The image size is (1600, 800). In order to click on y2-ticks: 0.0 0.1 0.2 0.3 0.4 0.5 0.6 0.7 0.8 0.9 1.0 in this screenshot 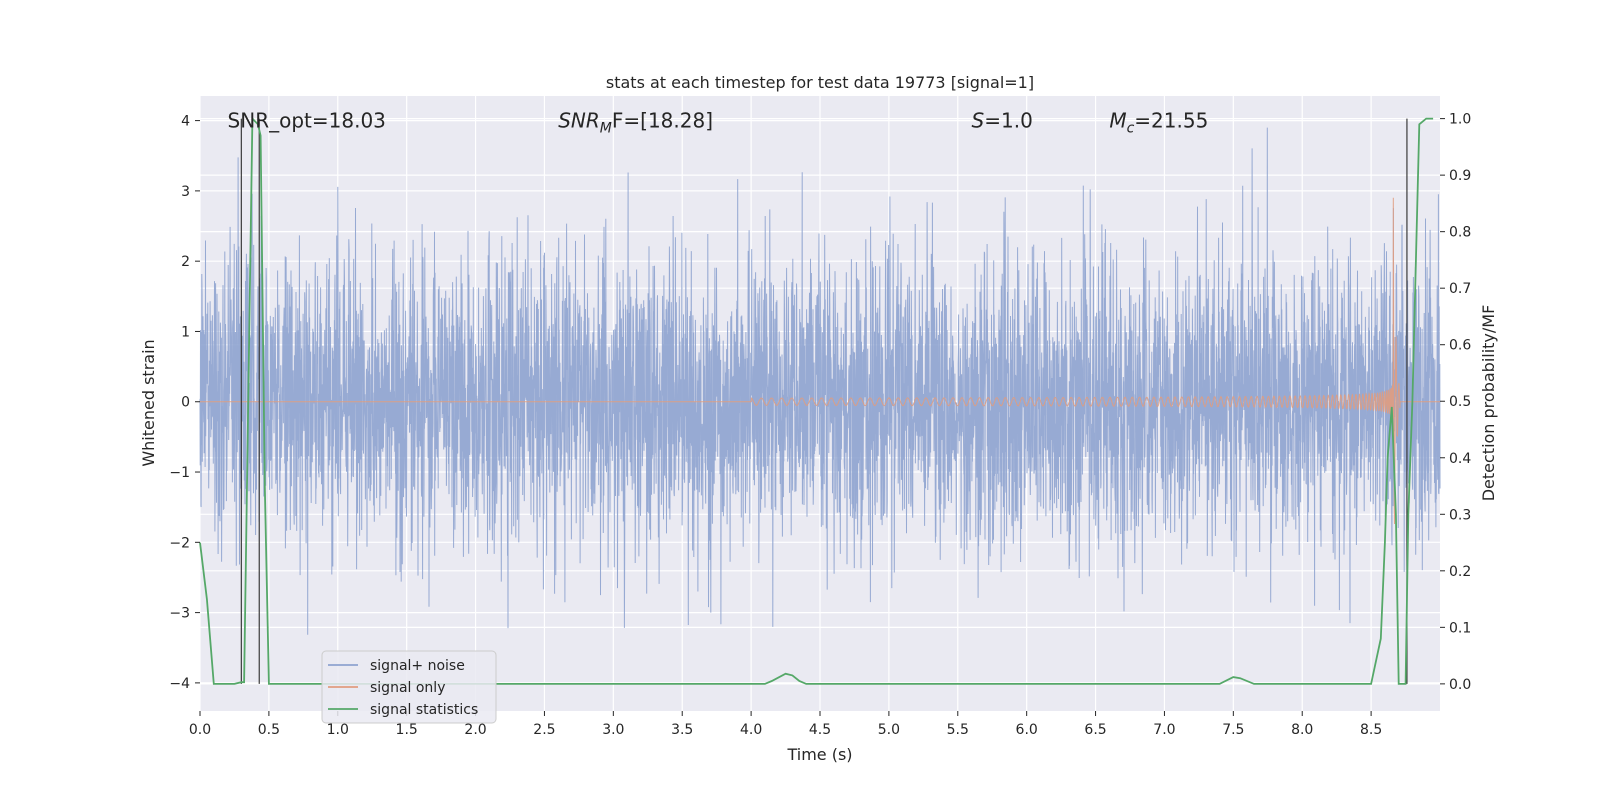, I will do `click(1455, 402)`.